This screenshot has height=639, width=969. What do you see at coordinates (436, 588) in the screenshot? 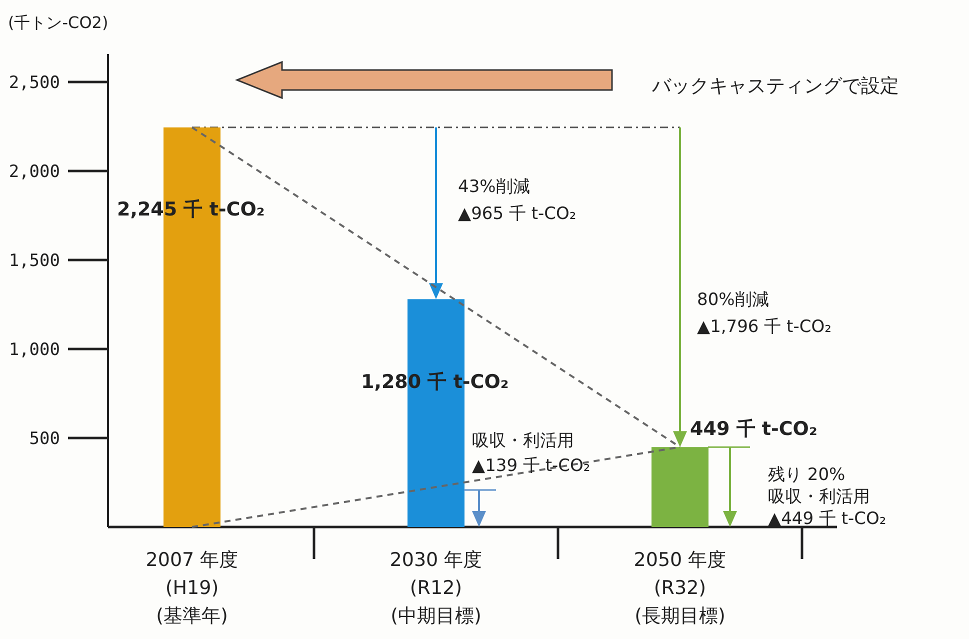
I see `x-tick-label: 2030 年度 (R12) (中期目標)` at bounding box center [436, 588].